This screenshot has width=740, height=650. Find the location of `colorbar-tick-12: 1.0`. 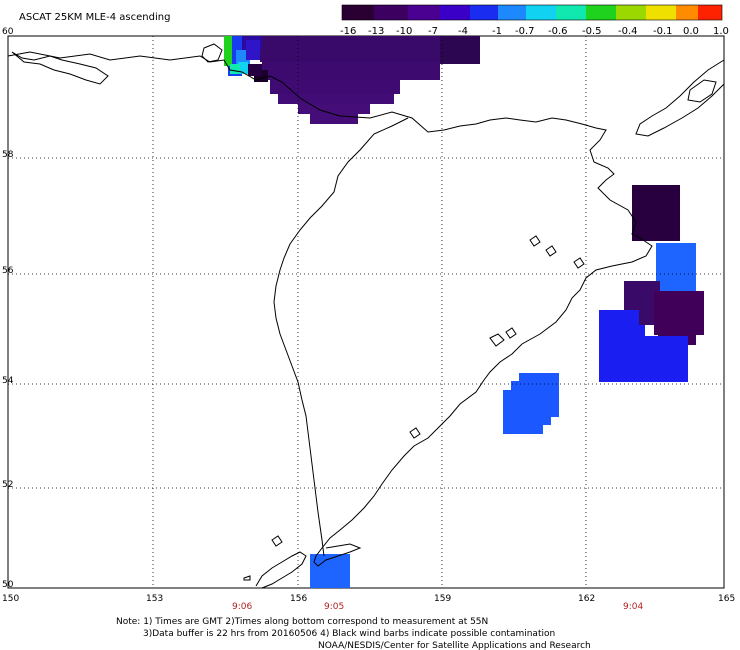

colorbar-tick-12: 1.0 is located at coordinates (721, 31).